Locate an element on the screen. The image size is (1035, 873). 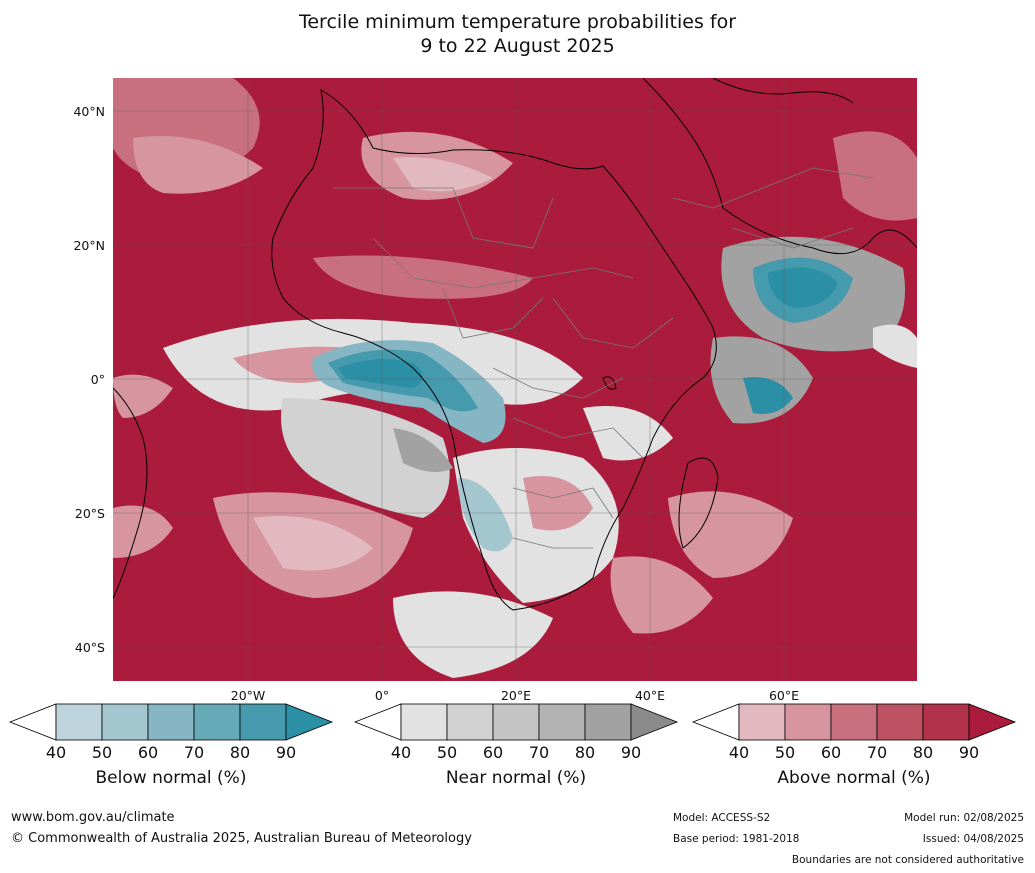
above-normal-colorbar is located at coordinates (854, 722).